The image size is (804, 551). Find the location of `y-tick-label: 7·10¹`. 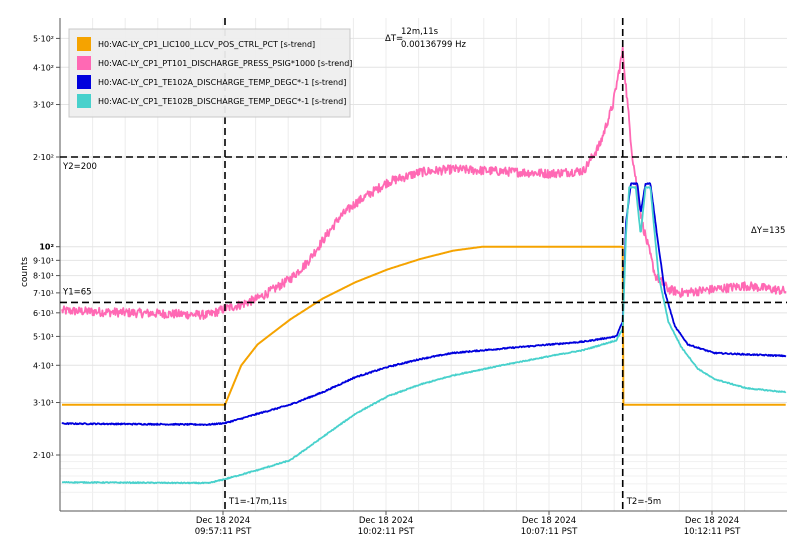

y-tick-label: 7·10¹ is located at coordinates (43, 293).